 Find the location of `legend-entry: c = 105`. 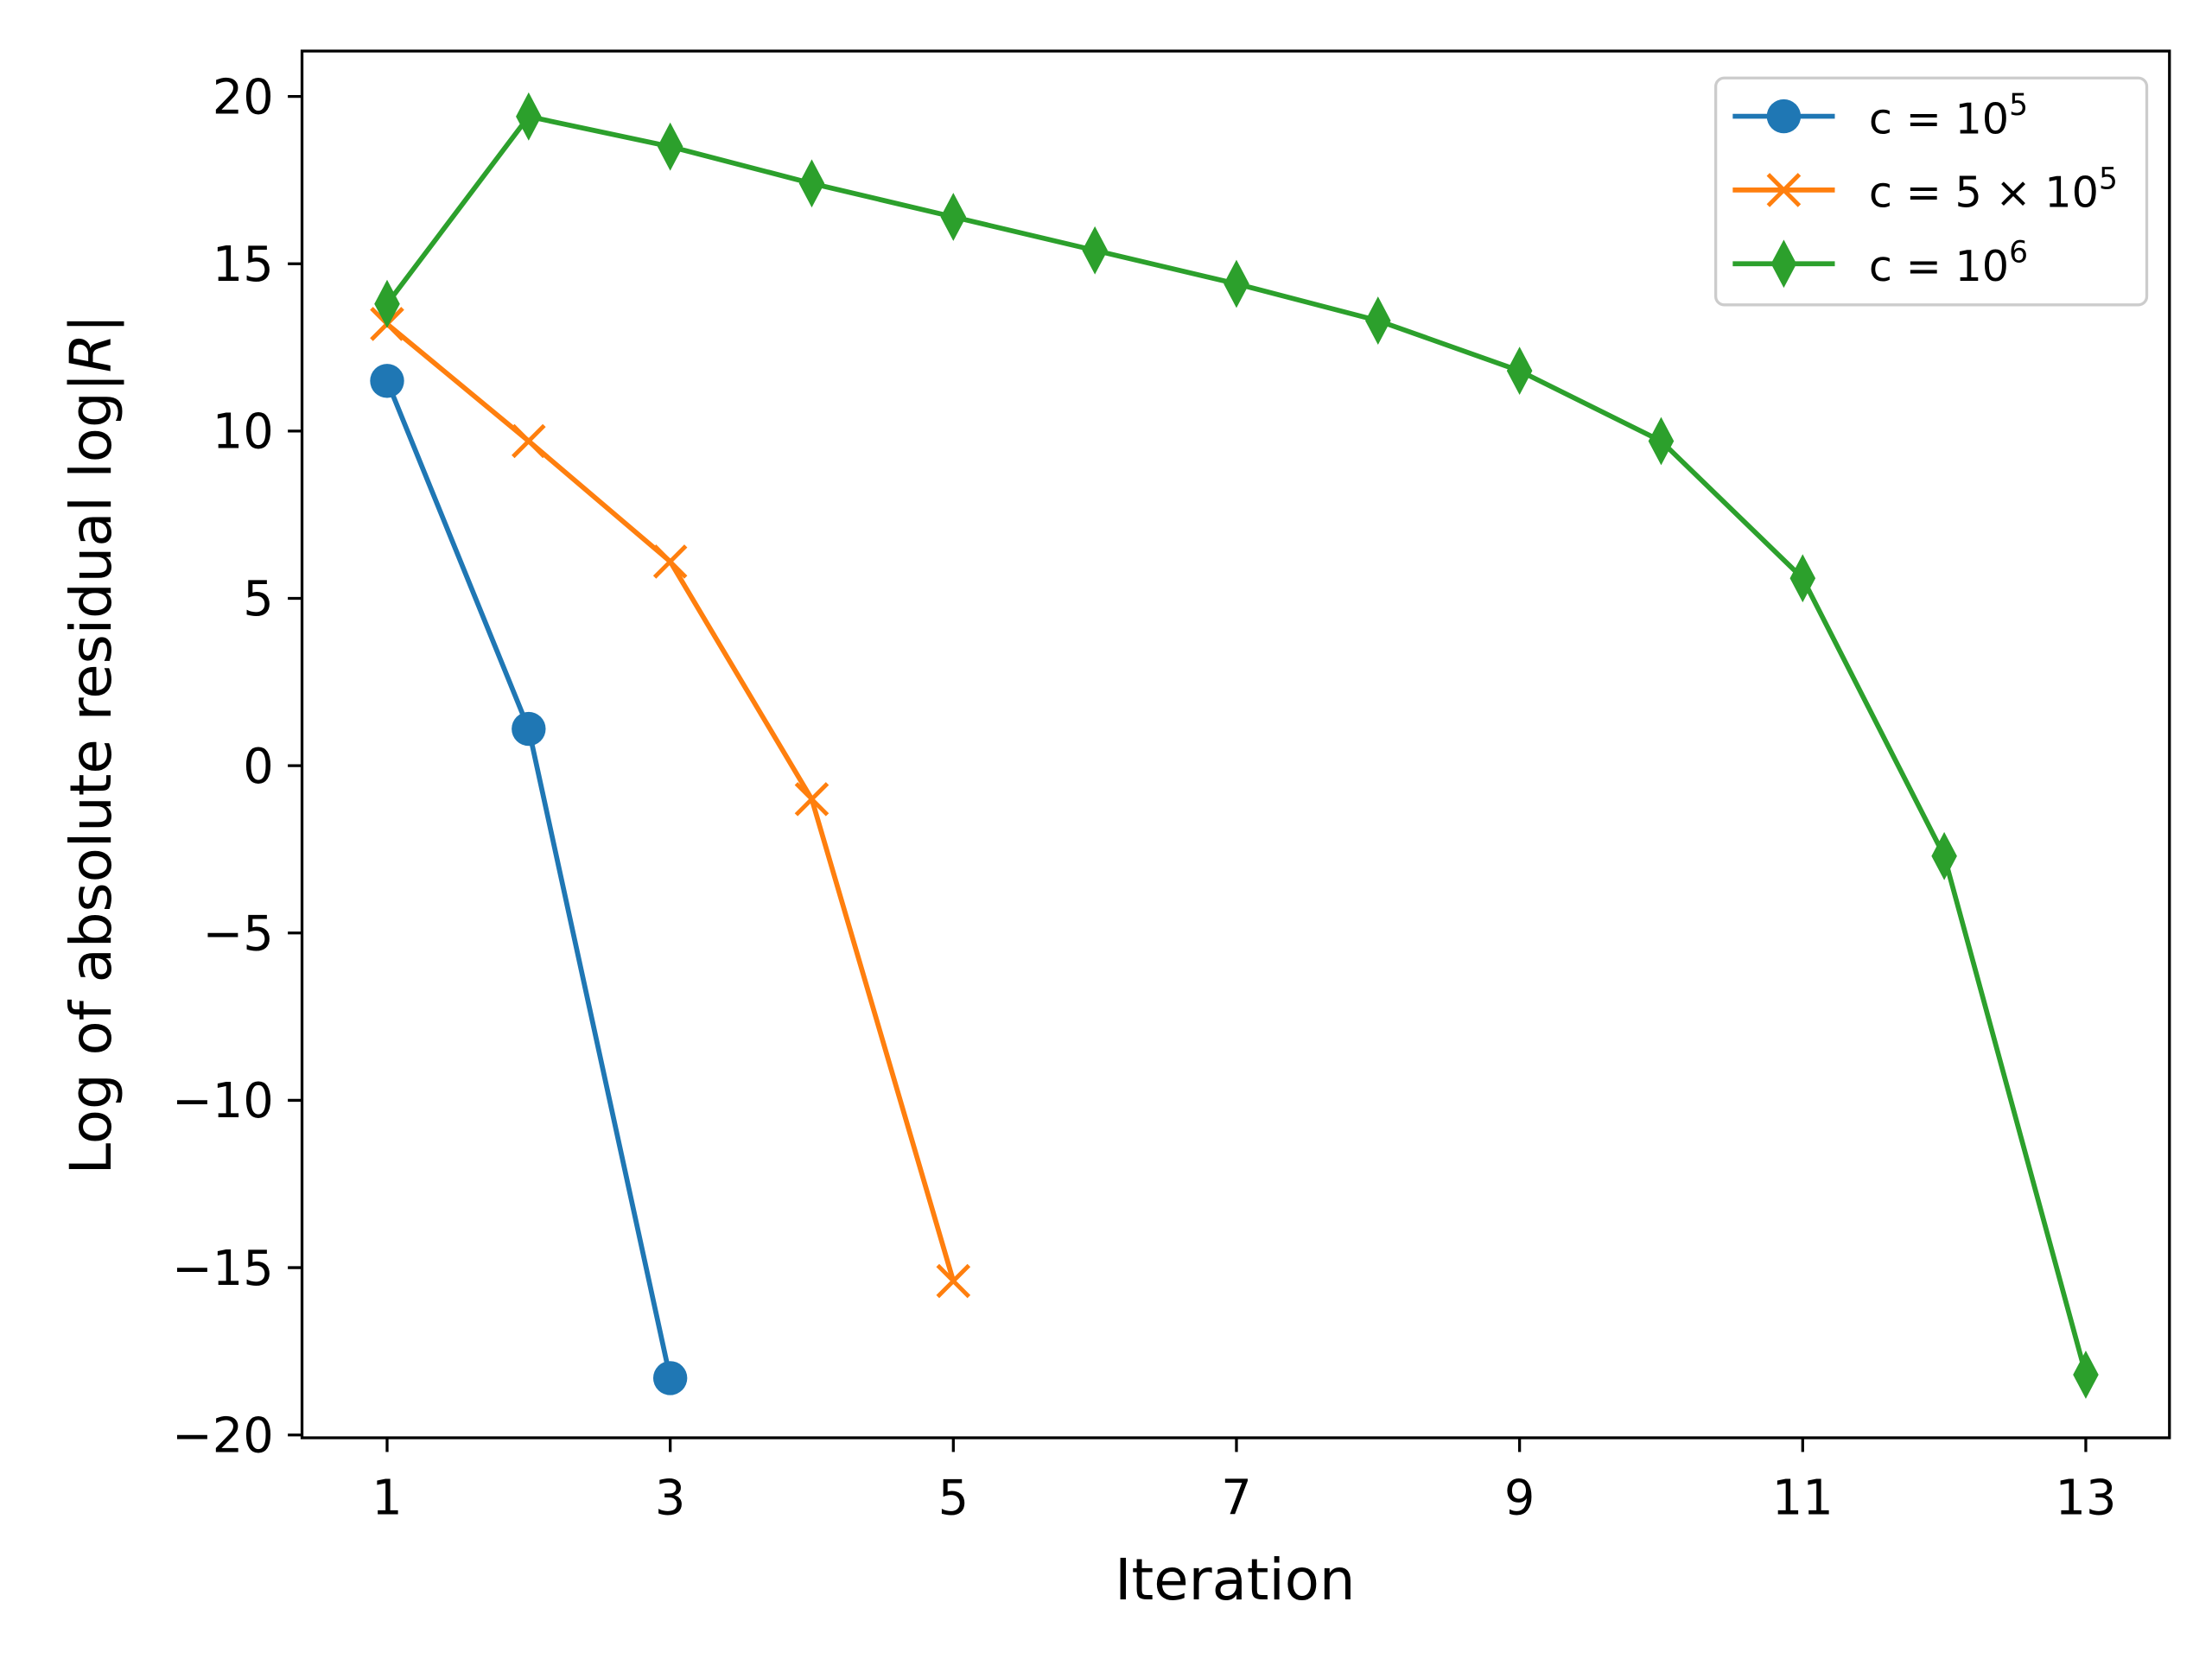

legend-entry: c = 105 is located at coordinates (1880, 115).